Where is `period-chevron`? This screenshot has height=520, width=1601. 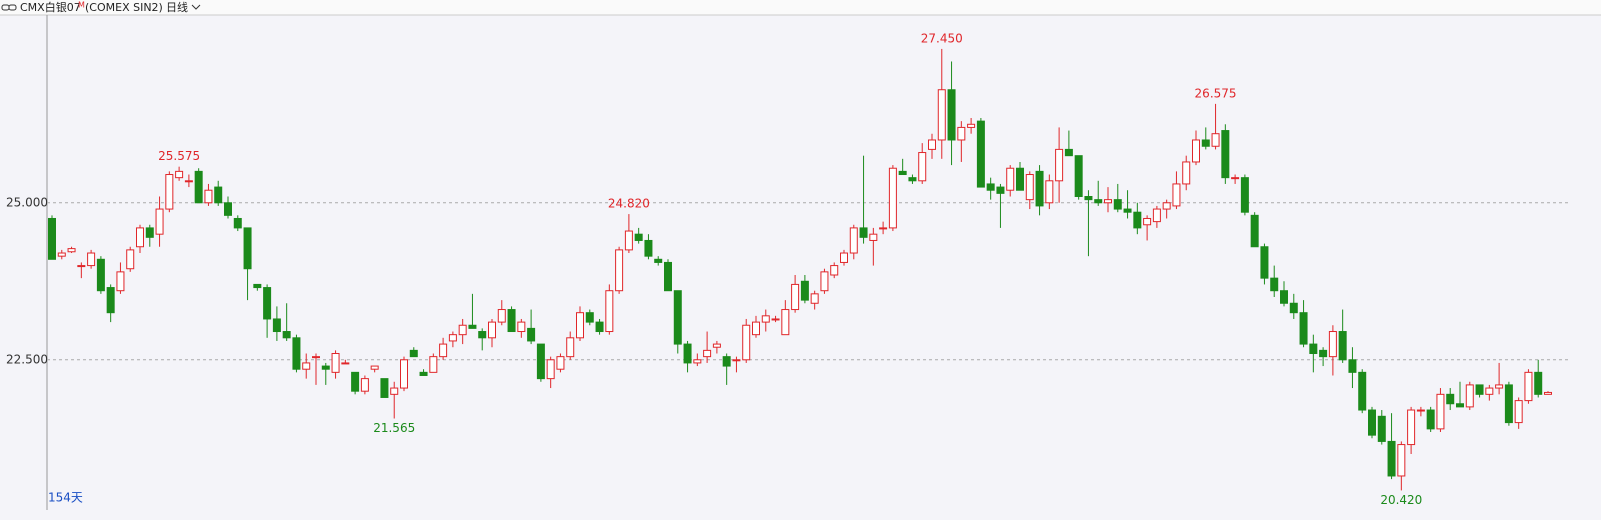 period-chevron is located at coordinates (196, 7).